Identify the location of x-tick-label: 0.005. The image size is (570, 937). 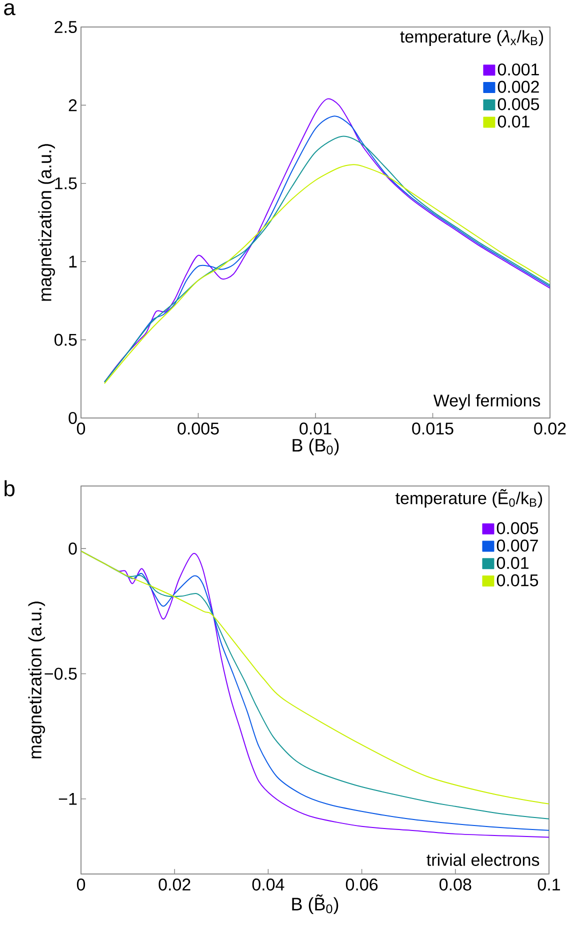
(198, 428).